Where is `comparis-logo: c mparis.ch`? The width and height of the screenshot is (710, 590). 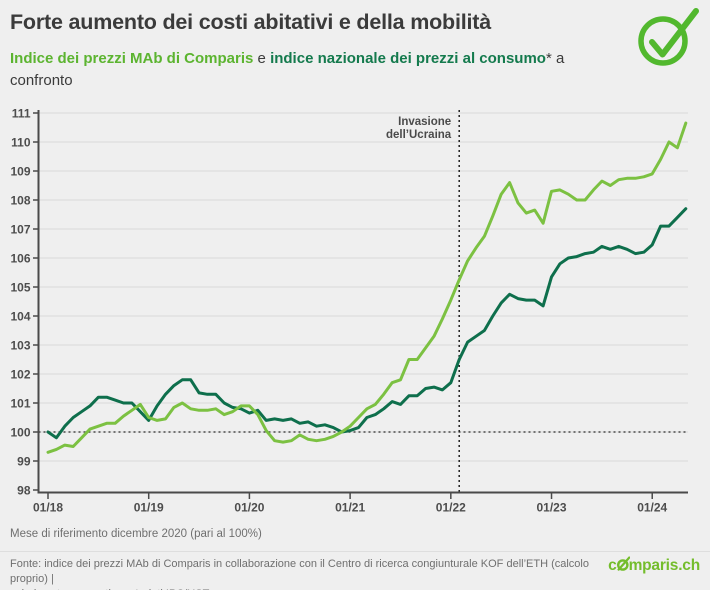 comparis-logo: c mparis.ch is located at coordinates (654, 565).